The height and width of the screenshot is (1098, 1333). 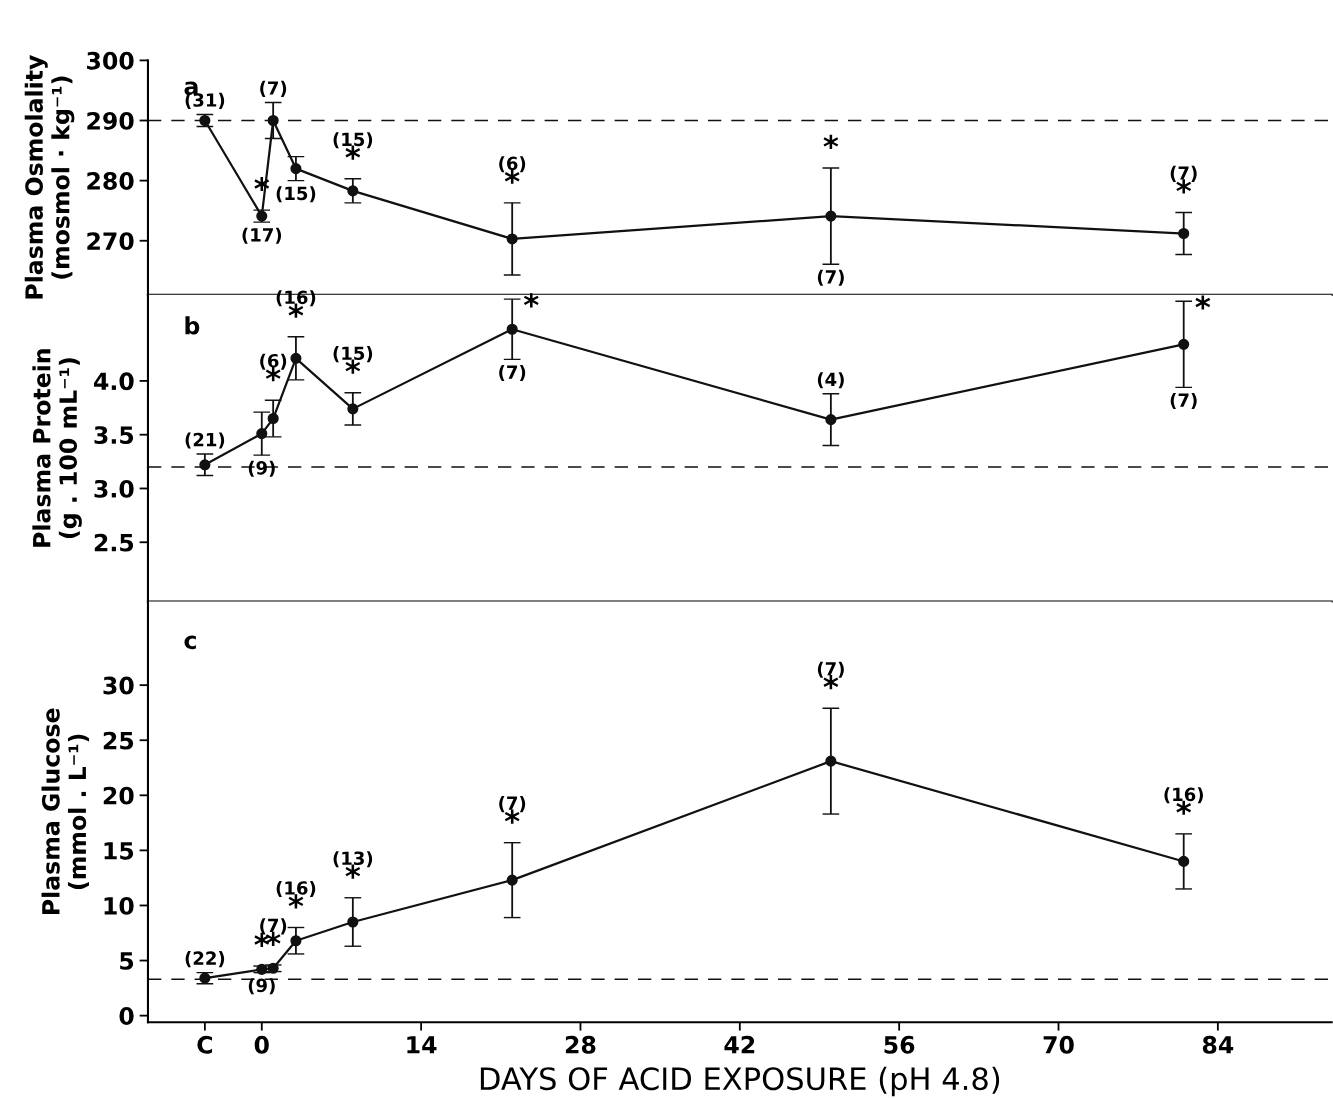 I want to click on annotation: (22), so click(x=205, y=959).